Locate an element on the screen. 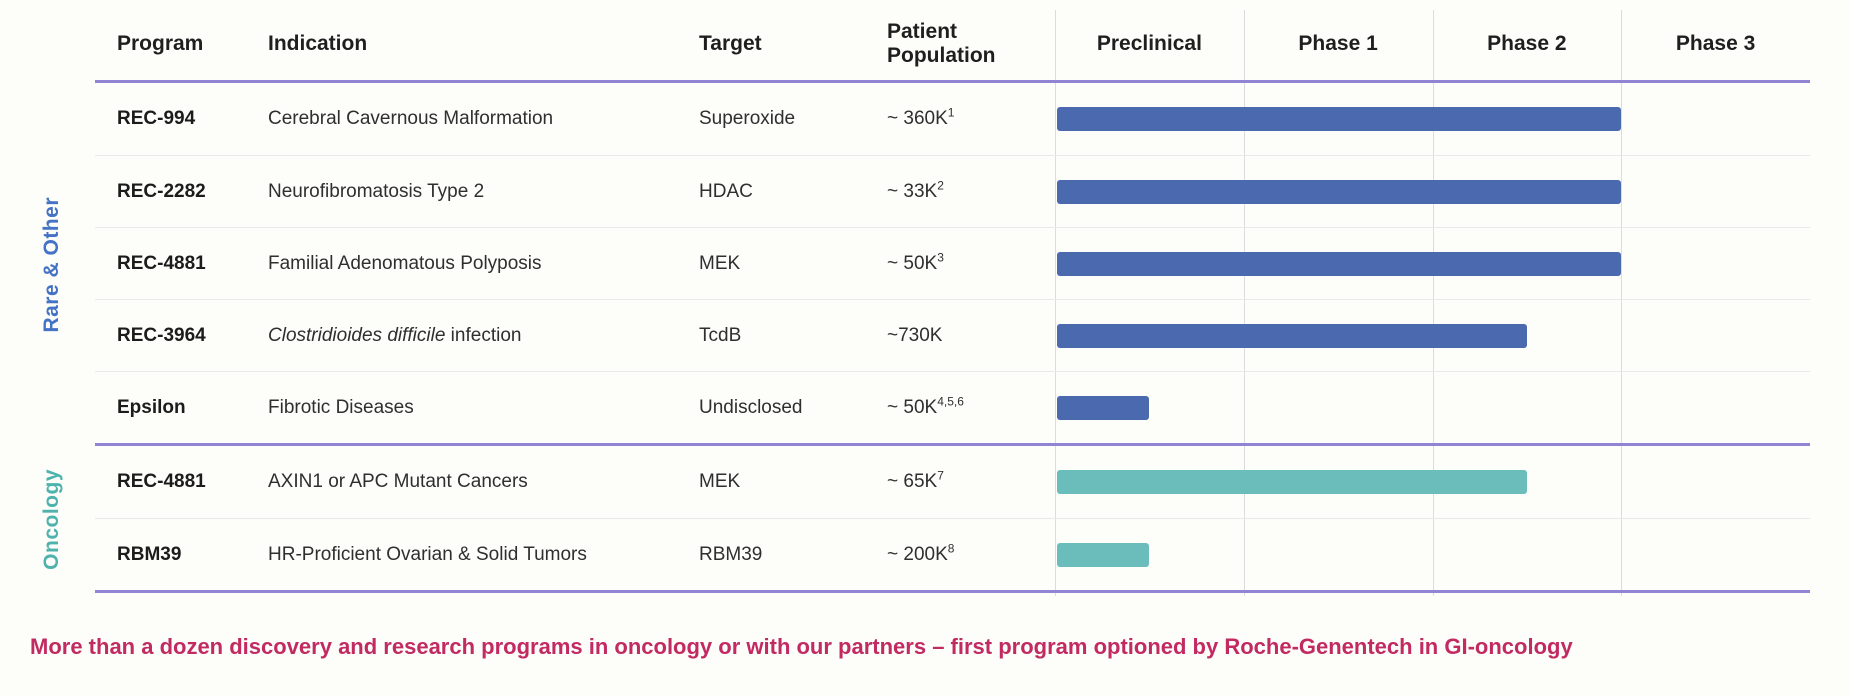 Image resolution: width=1850 pixels, height=696 pixels. indication-text: Cerebral Cavernous Malformation is located at coordinates (411, 118).